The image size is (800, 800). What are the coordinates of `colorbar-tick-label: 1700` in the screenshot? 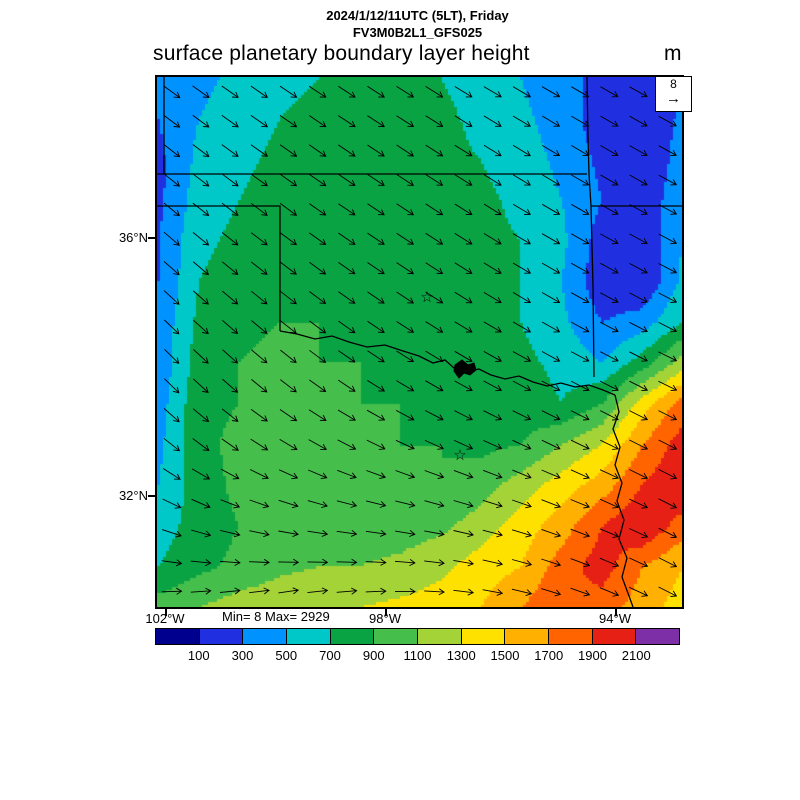 It's located at (549, 655).